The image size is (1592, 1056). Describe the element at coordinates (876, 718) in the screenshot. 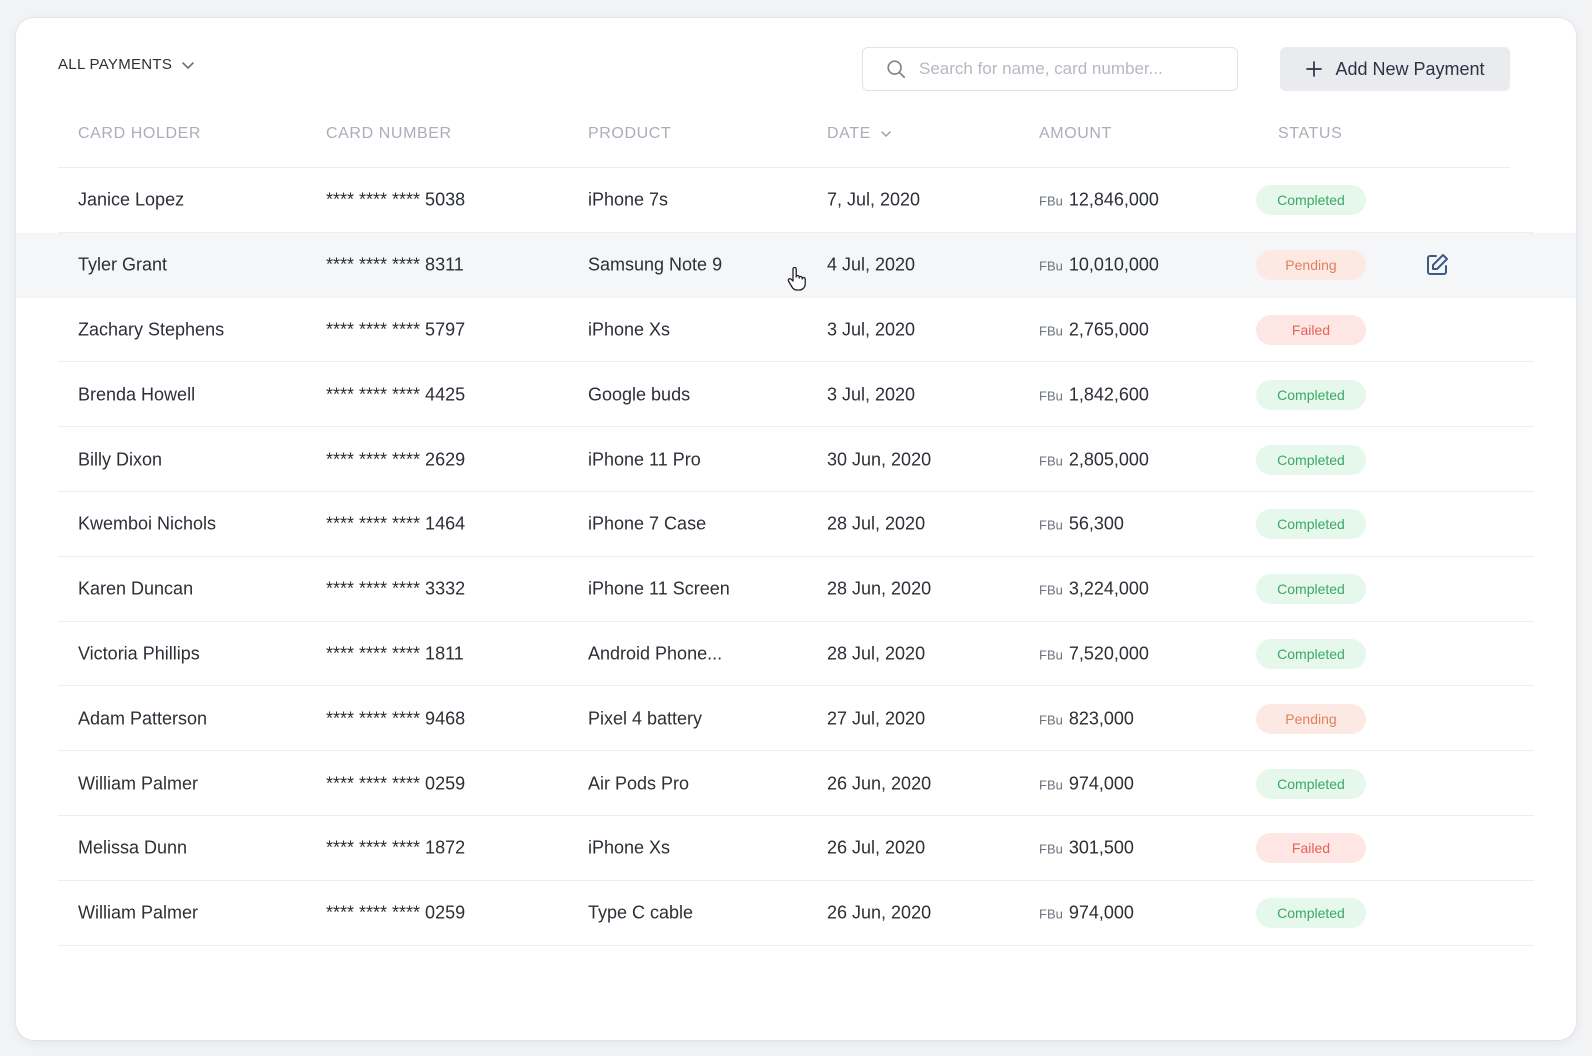

I see `date-cell: 27 Jul, 2020` at that location.